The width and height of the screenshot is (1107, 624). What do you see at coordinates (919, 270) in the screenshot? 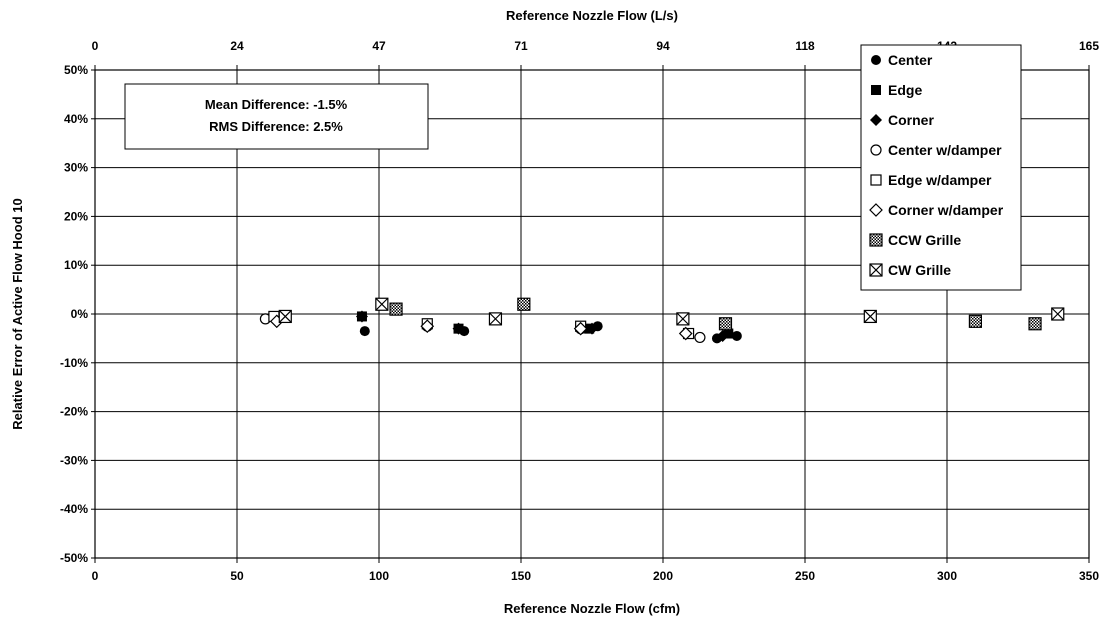
I see `legend-label: CW Grille` at bounding box center [919, 270].